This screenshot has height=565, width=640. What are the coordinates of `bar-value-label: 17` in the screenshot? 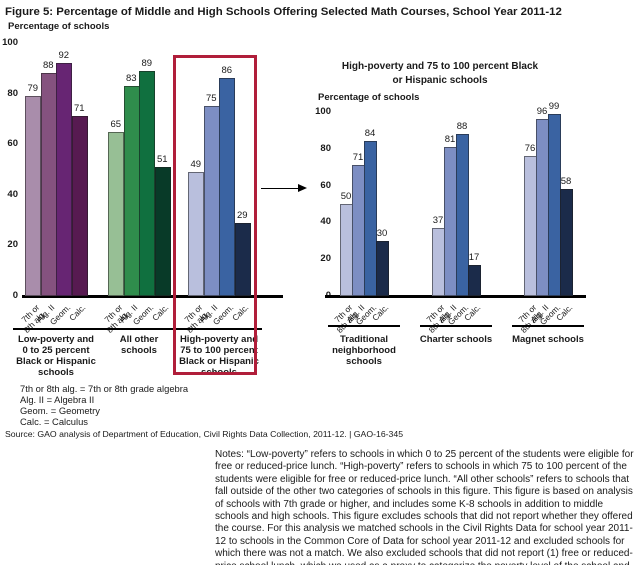 It's located at (474, 257).